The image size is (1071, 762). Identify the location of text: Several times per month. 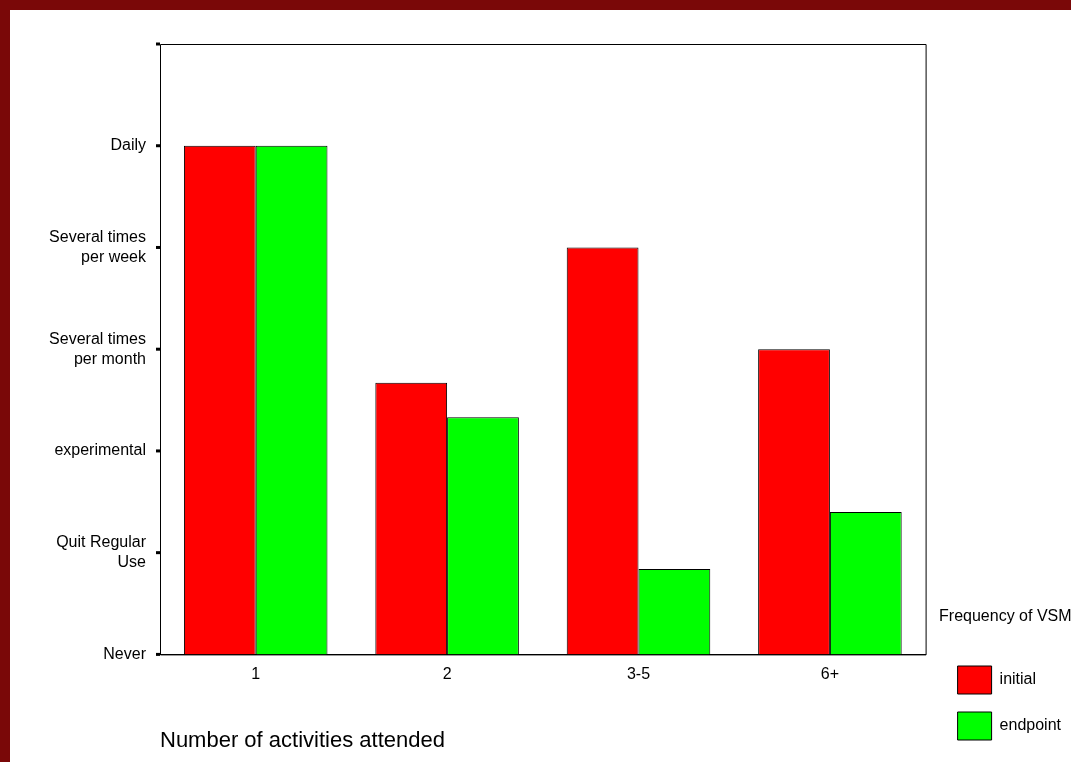
(97, 348).